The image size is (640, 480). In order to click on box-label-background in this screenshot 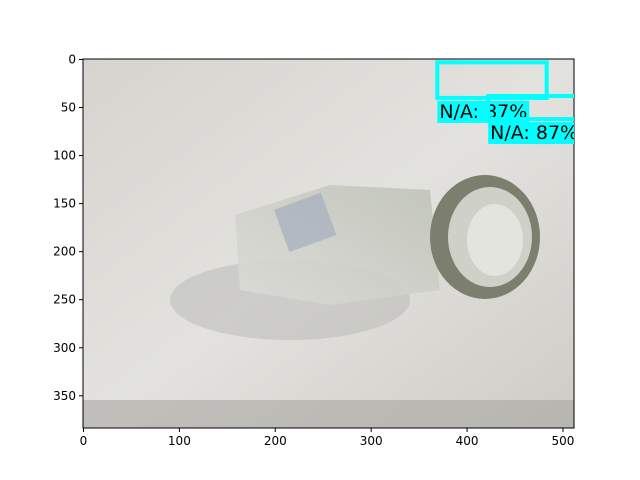, I will do `click(531, 133)`.